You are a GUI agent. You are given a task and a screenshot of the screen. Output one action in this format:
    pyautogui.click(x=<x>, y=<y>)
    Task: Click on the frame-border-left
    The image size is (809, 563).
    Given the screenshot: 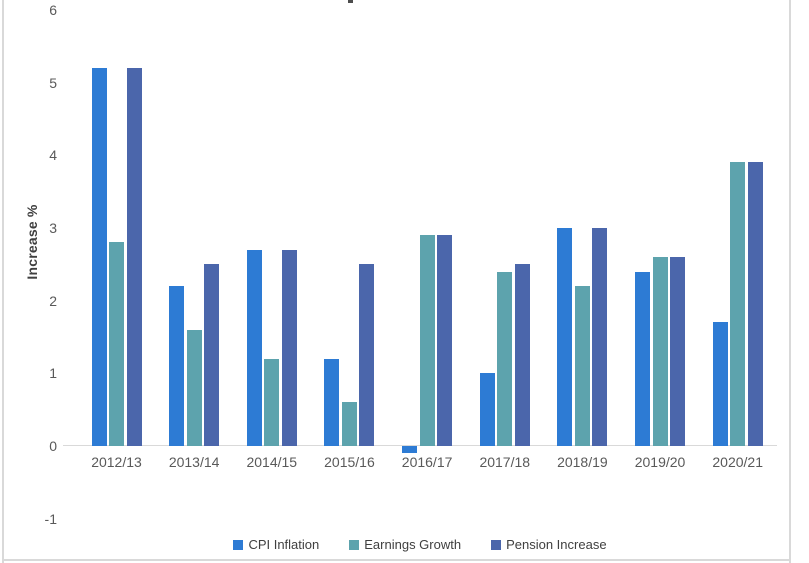 What is the action you would take?
    pyautogui.click(x=3, y=281)
    